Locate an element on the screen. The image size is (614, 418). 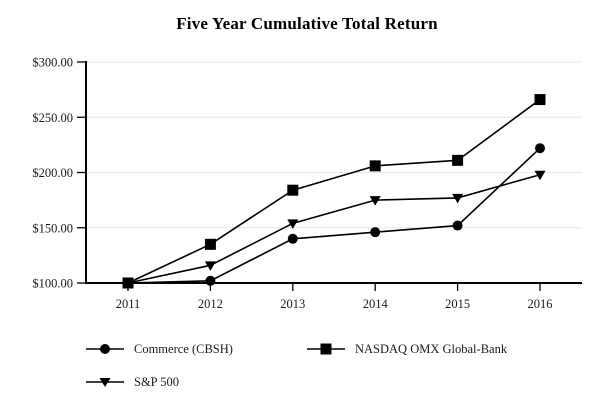
legend-marker-triangle is located at coordinates (105, 382).